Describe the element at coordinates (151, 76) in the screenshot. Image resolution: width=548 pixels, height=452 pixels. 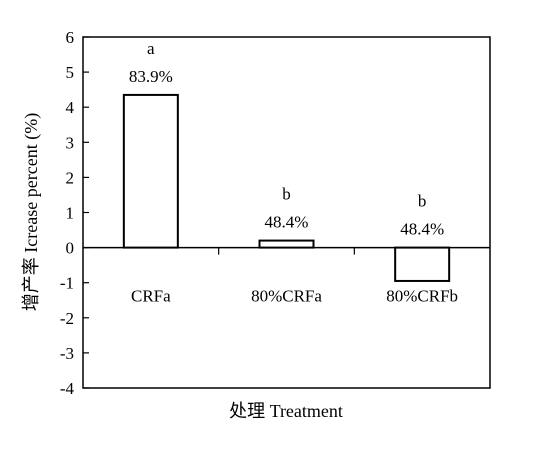
I see `percent-label: 83.9%` at that location.